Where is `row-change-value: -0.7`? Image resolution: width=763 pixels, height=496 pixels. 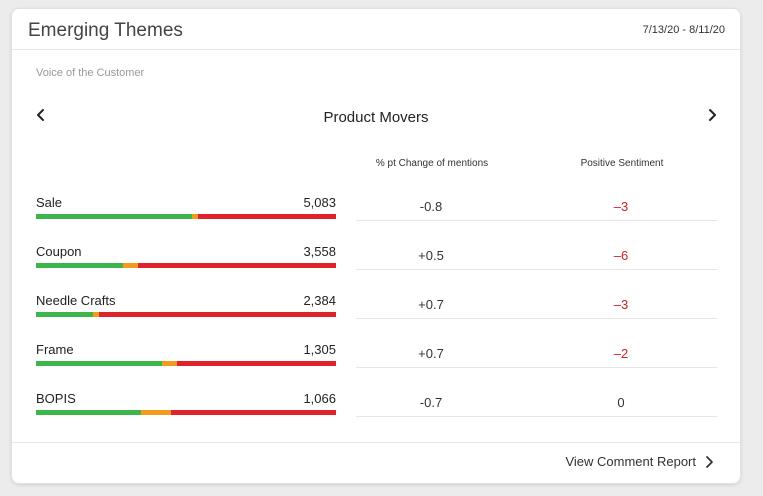 row-change-value: -0.7 is located at coordinates (431, 402).